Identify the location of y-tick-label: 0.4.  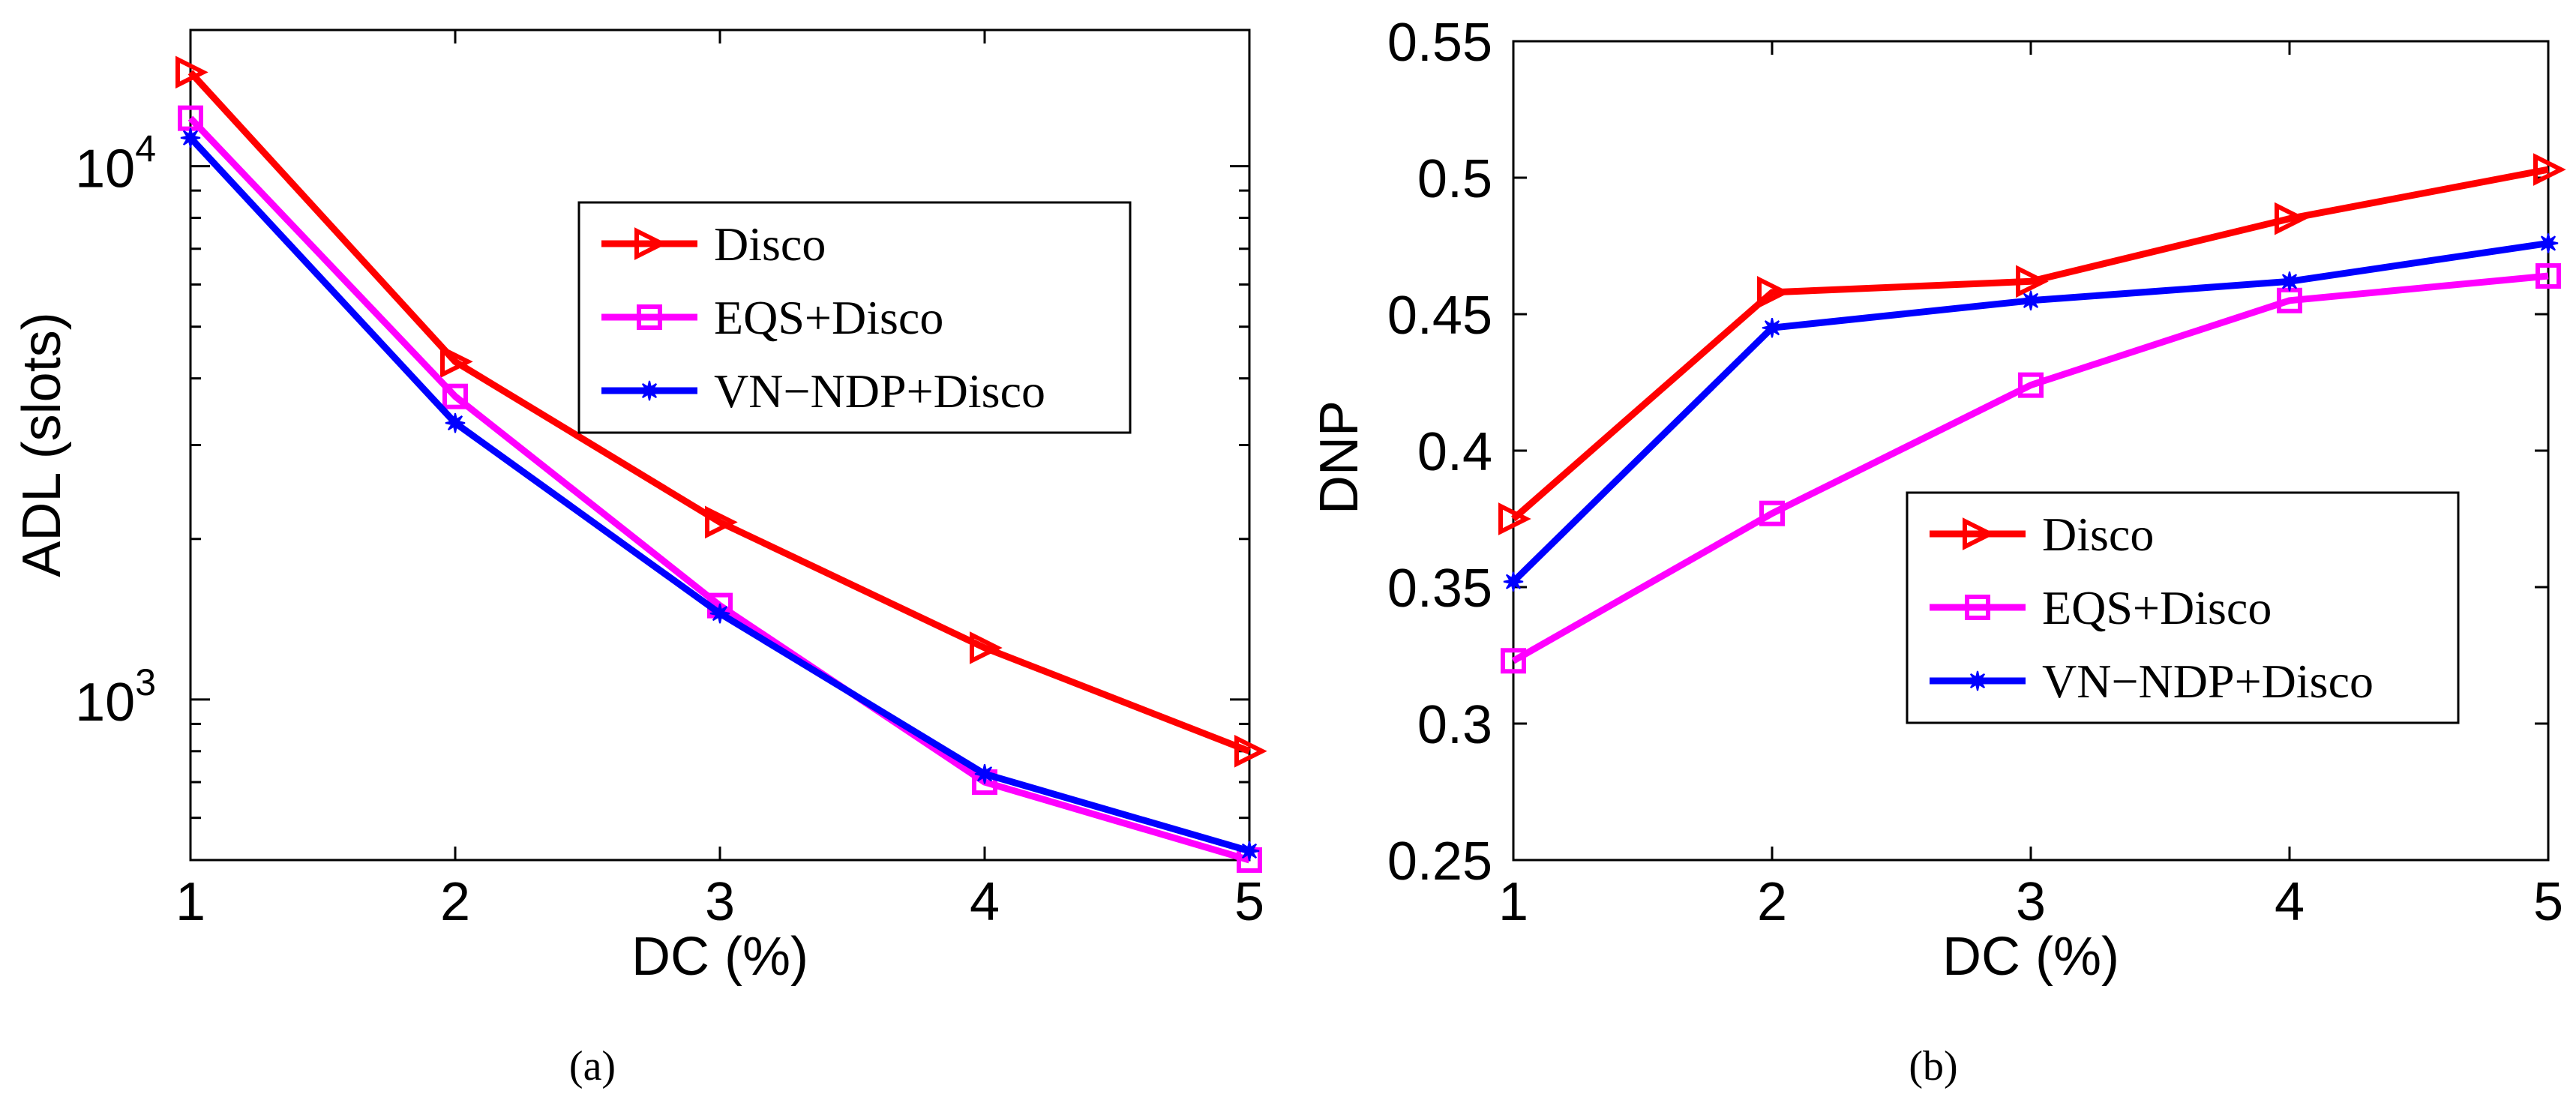
(1455, 452).